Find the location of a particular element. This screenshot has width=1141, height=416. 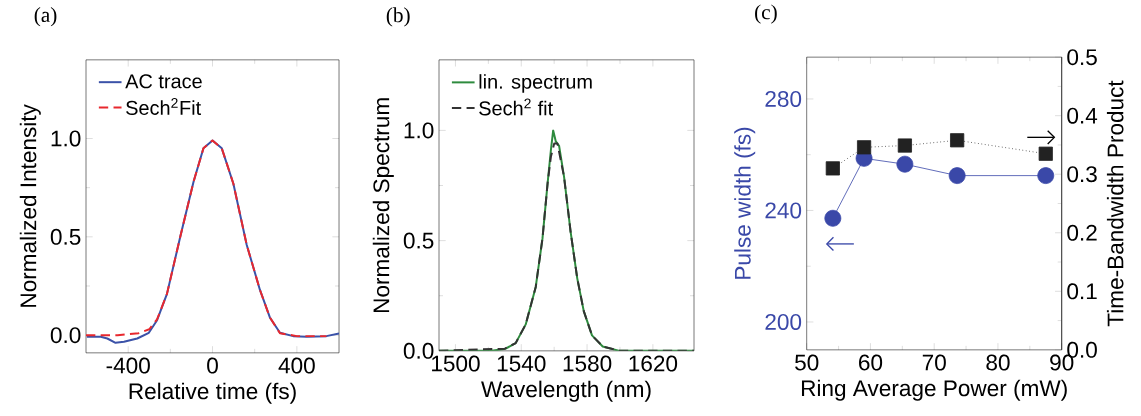

legend-label: lin. spectrum is located at coordinates (535, 83).